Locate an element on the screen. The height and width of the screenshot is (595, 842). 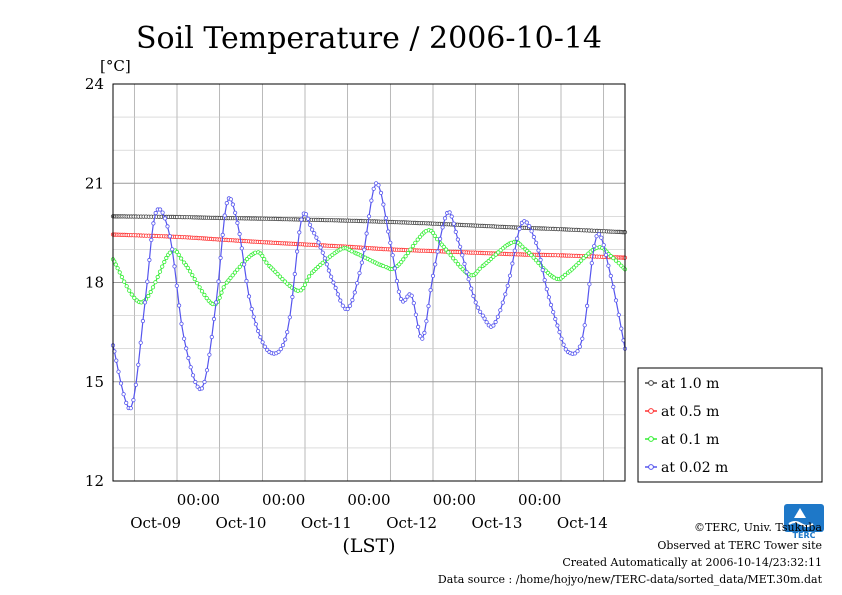
x-date-tick-label: Oct-12 is located at coordinates (411, 523).